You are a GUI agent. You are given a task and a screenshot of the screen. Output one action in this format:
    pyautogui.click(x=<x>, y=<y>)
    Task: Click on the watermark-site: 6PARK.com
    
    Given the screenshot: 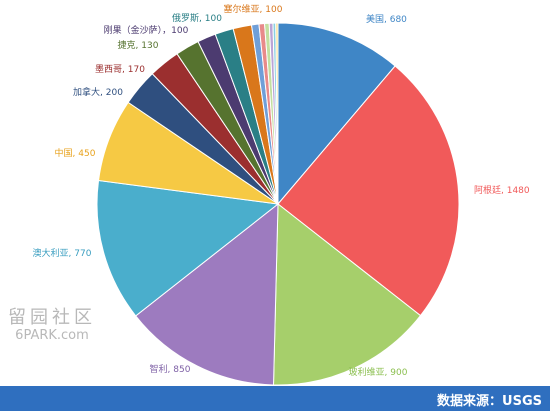 What is the action you would take?
    pyautogui.click(x=52, y=335)
    